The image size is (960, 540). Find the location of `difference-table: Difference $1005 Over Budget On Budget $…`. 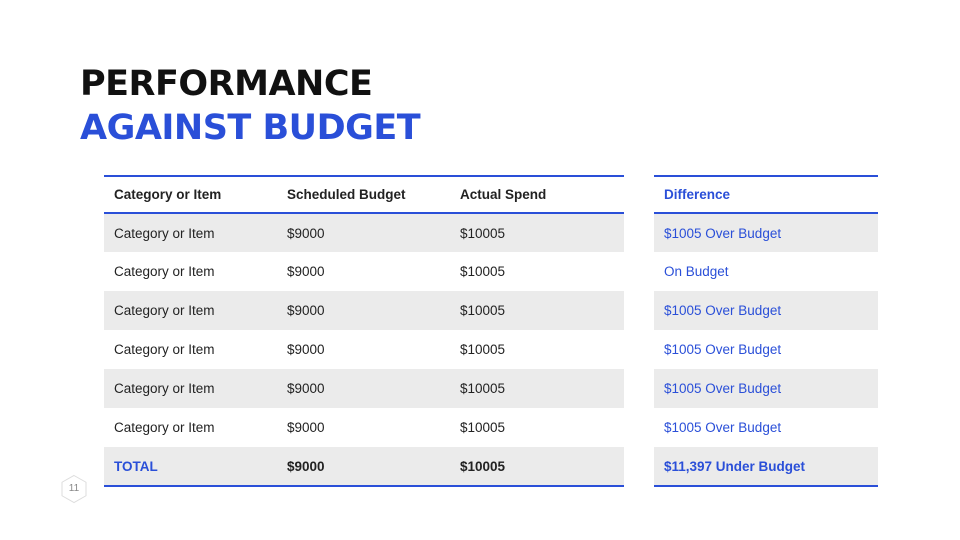

difference-table: Difference $1005 Over Budget On Budget $… is located at coordinates (766, 331).